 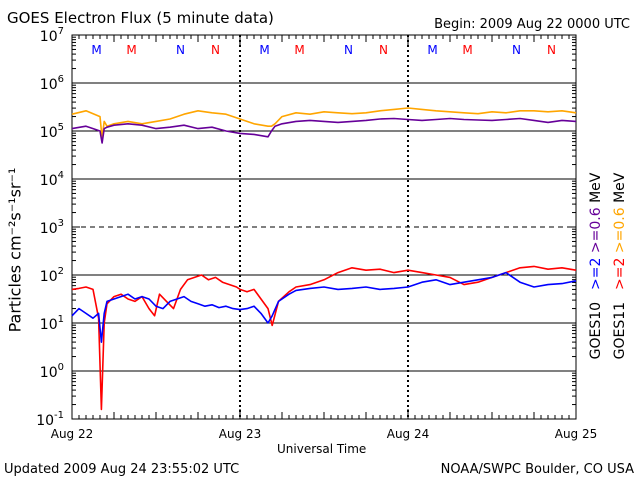 I want to click on y-tick-label: 10⁴, so click(x=52, y=179).